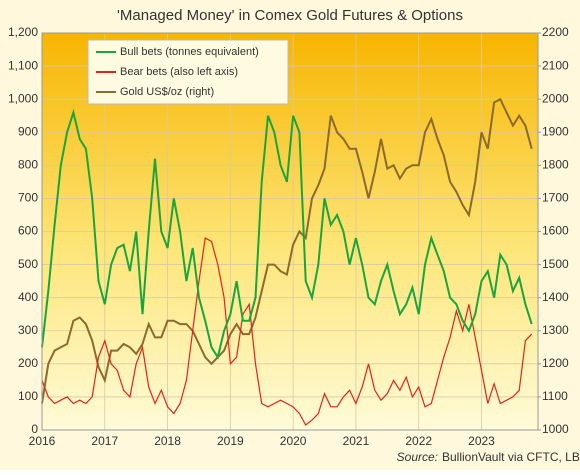  Describe the element at coordinates (230, 441) in the screenshot. I see `x-tick-label: 2019` at that location.